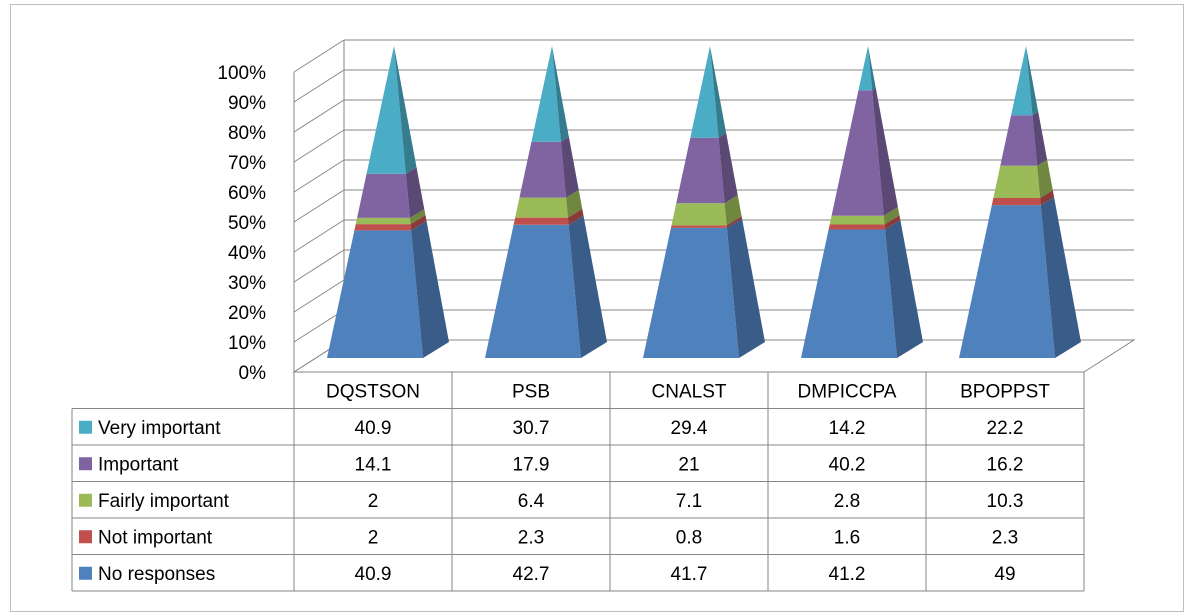 The image size is (1192, 616). Describe the element at coordinates (689, 574) in the screenshot. I see `table-cell: 41.7` at that location.